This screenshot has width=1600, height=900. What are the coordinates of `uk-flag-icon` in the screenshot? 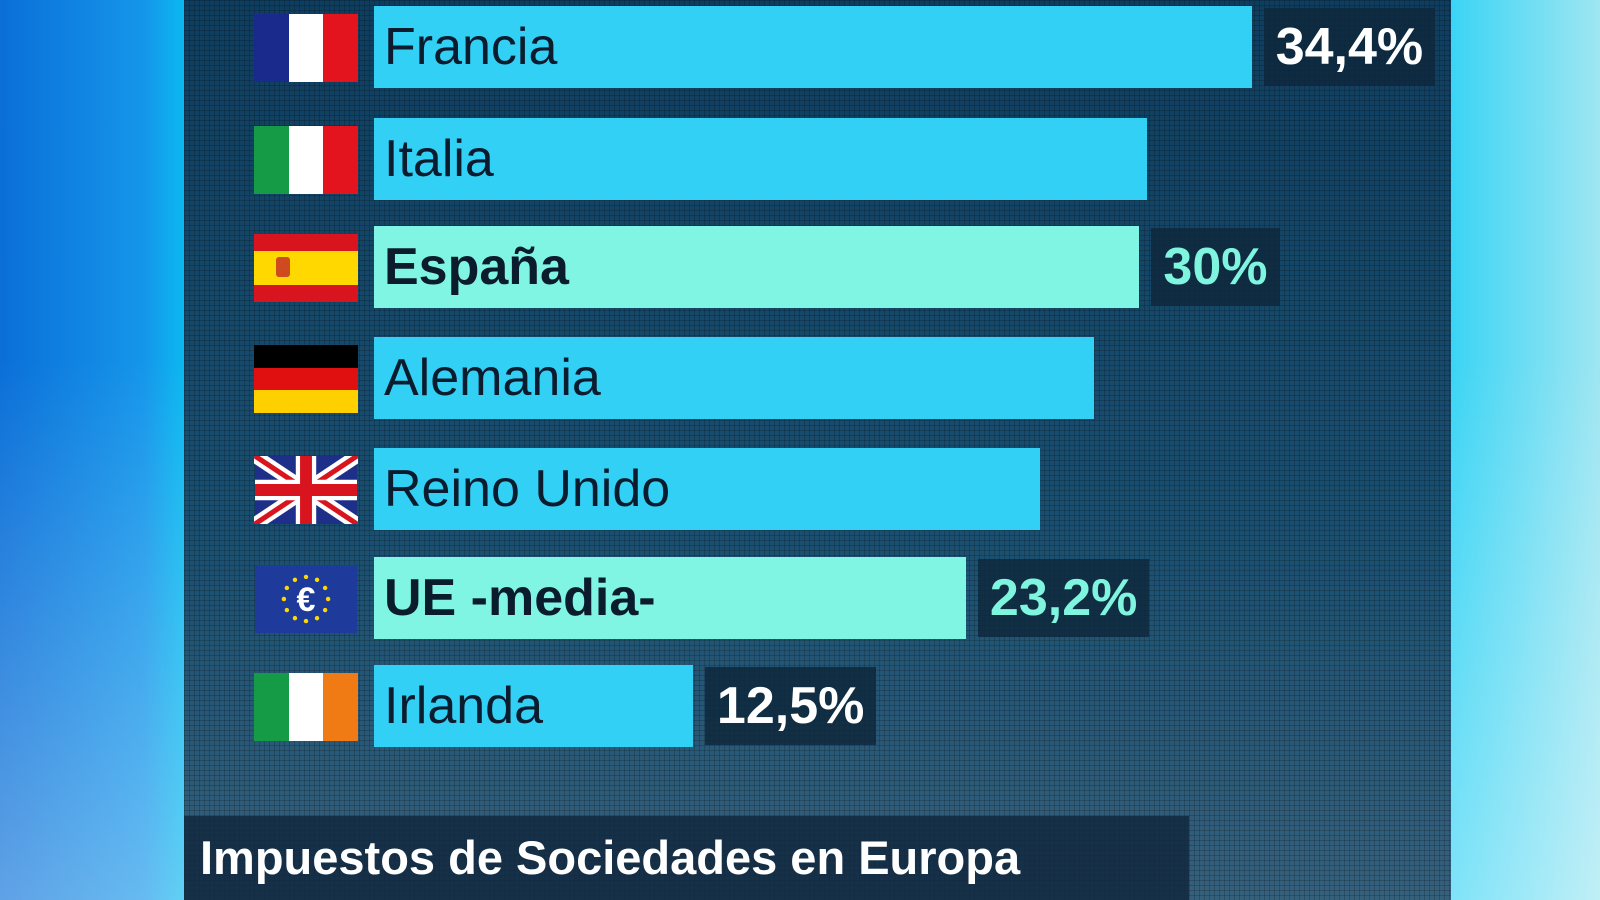 It's located at (306, 490).